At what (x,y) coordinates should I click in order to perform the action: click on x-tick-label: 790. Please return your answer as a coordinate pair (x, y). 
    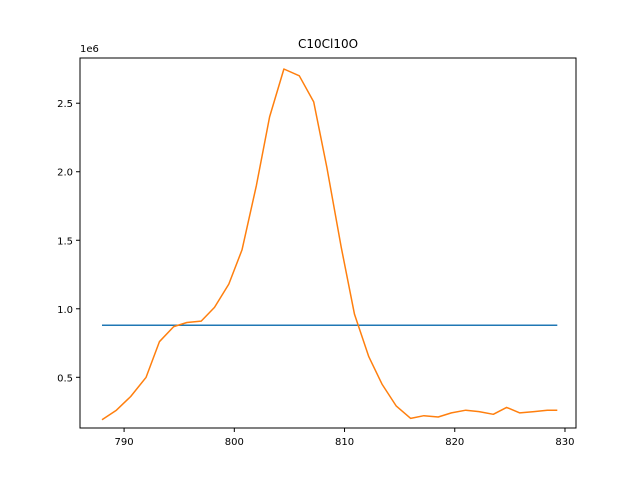
    Looking at the image, I should click on (124, 442).